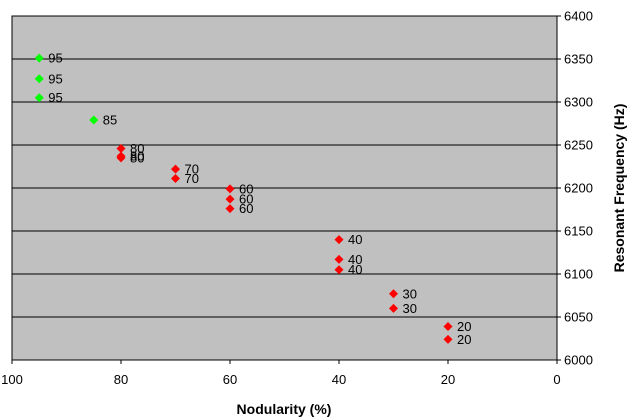 This screenshot has width=635, height=420. Describe the element at coordinates (578, 360) in the screenshot. I see `y-tick-label: 6000` at that location.